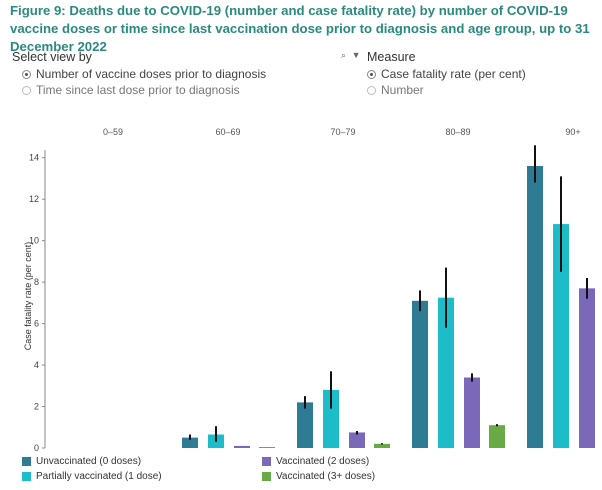 The height and width of the screenshot is (490, 602). I want to click on legend-item-partially: Partially vaccinated (1 dose), so click(92, 476).